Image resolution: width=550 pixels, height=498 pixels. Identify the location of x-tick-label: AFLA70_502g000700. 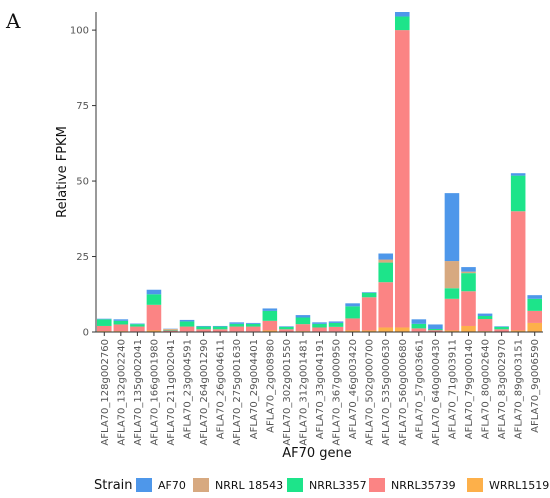
(370, 392).